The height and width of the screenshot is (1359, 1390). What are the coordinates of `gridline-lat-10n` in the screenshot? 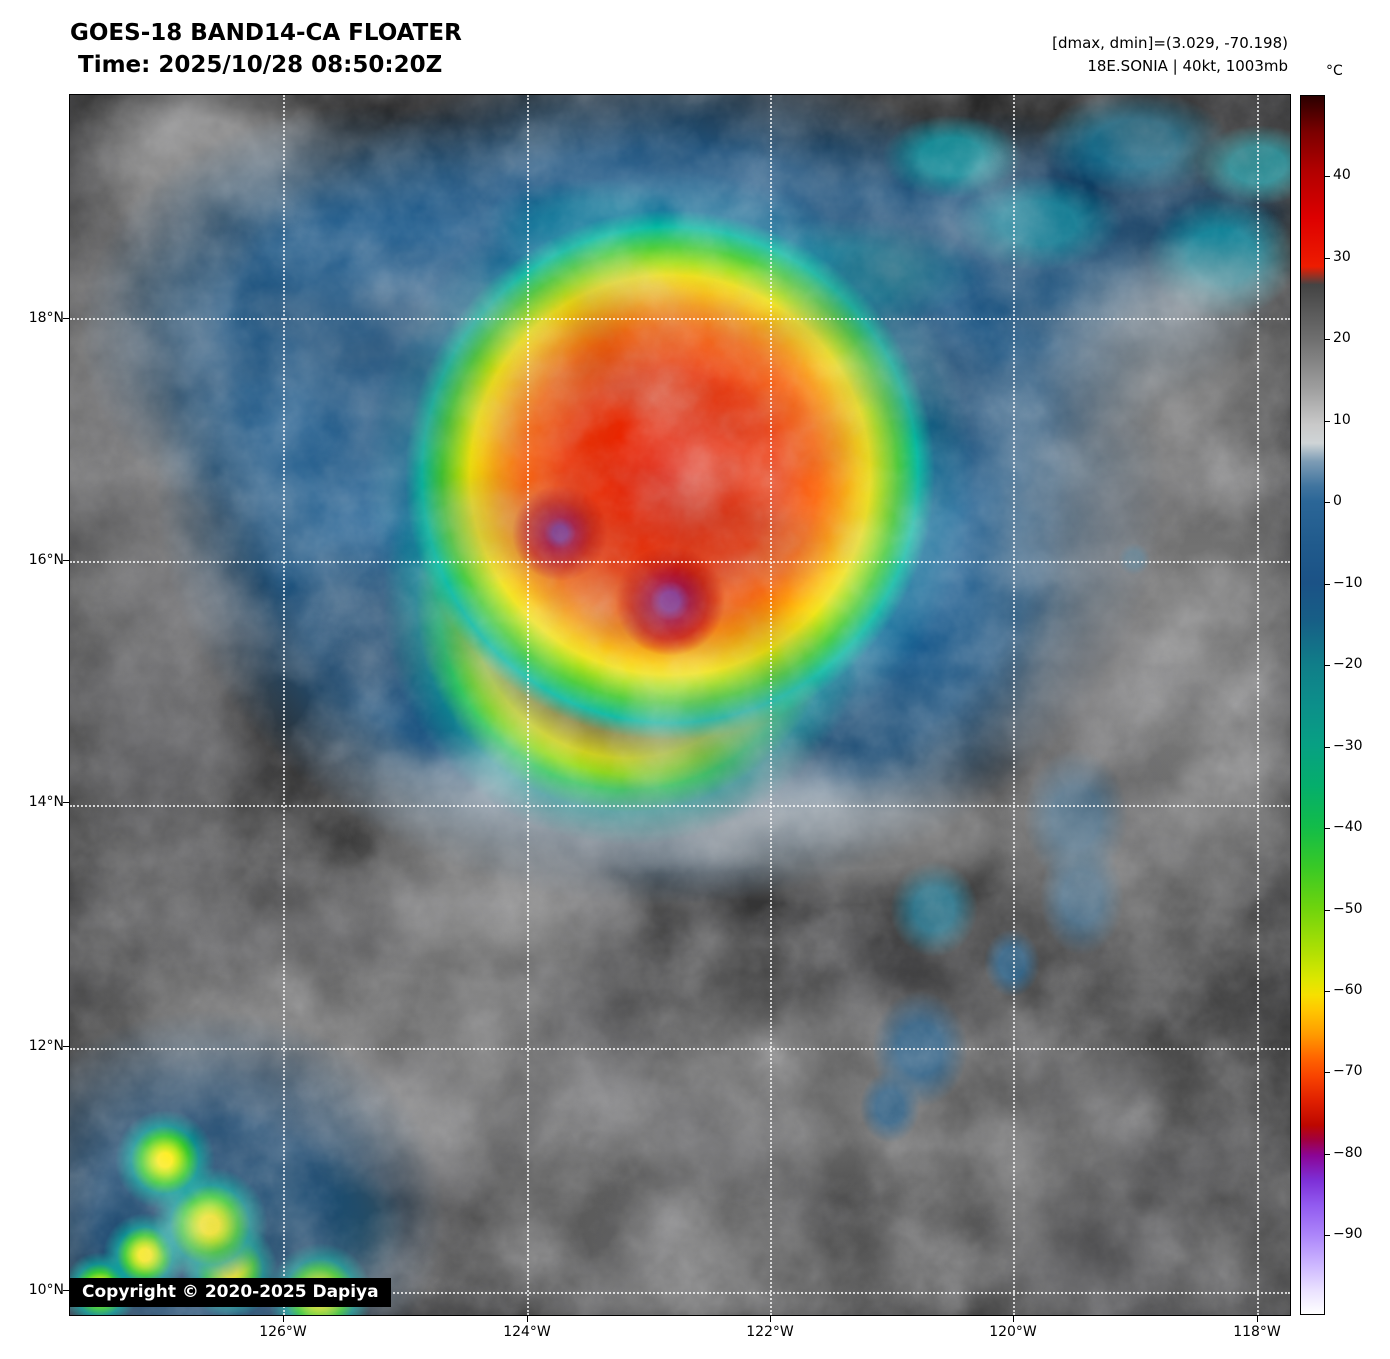 It's located at (680, 1293).